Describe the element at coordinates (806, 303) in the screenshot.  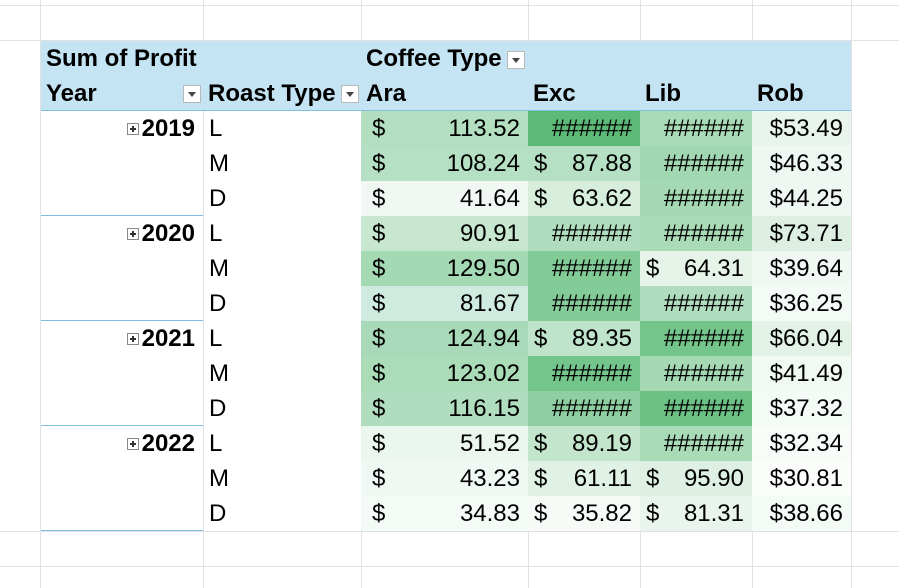
I see `value-amount: $36.25` at that location.